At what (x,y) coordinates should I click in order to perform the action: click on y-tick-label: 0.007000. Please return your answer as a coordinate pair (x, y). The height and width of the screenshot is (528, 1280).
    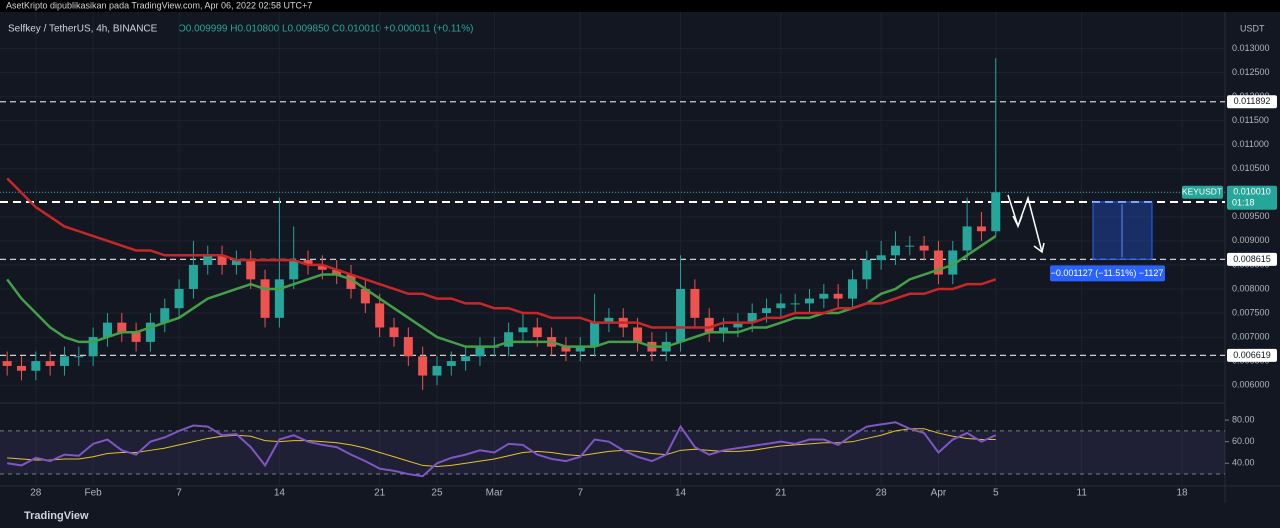
    Looking at the image, I should click on (1251, 336).